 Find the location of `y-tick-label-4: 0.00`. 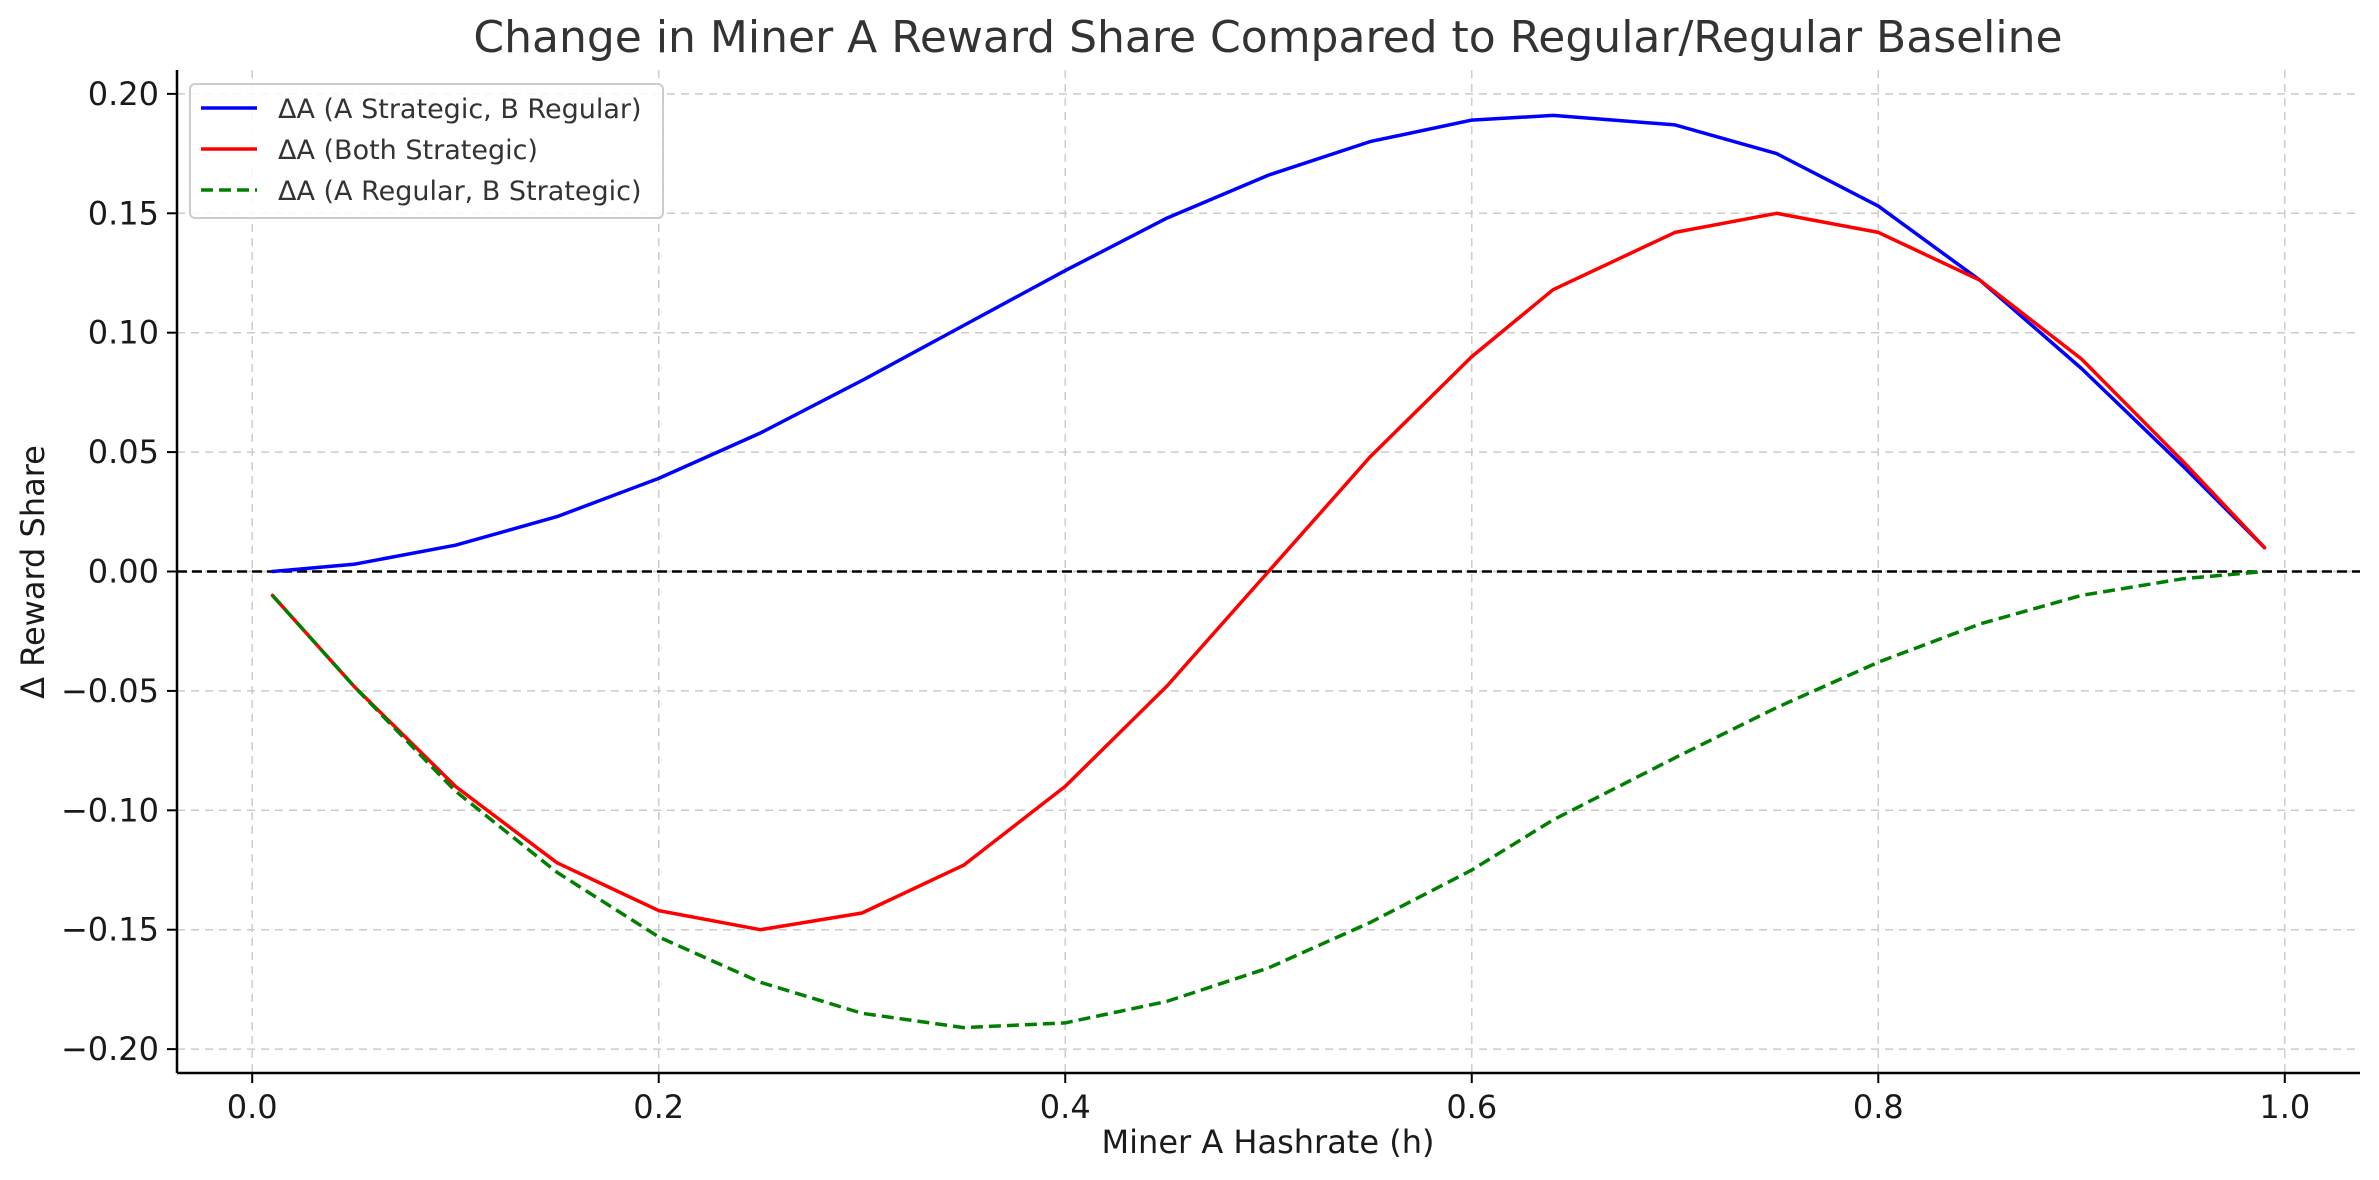

y-tick-label-4: 0.00 is located at coordinates (123, 572).